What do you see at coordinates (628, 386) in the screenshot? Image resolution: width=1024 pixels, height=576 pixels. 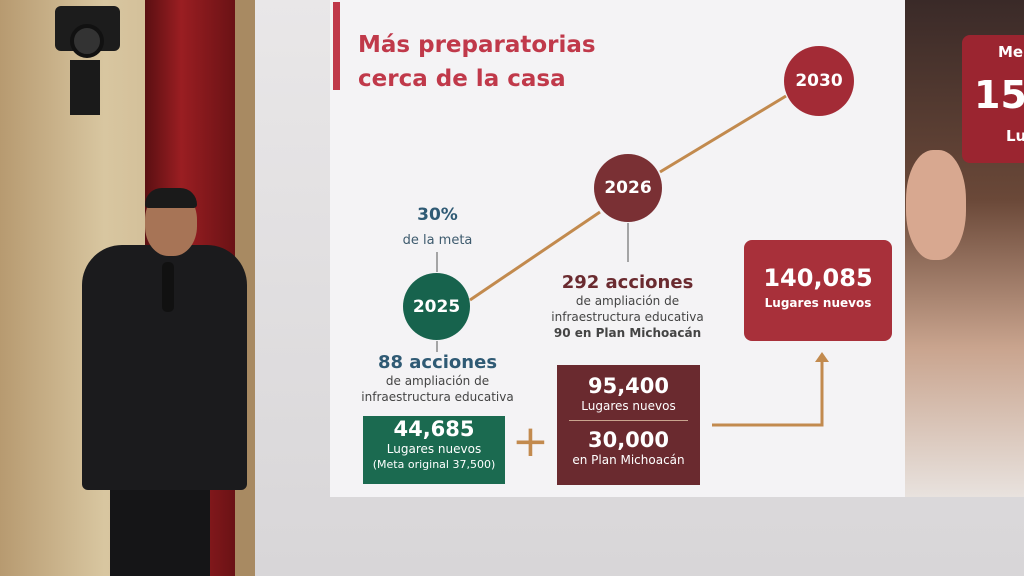 I see `places-2026: 95,400` at bounding box center [628, 386].